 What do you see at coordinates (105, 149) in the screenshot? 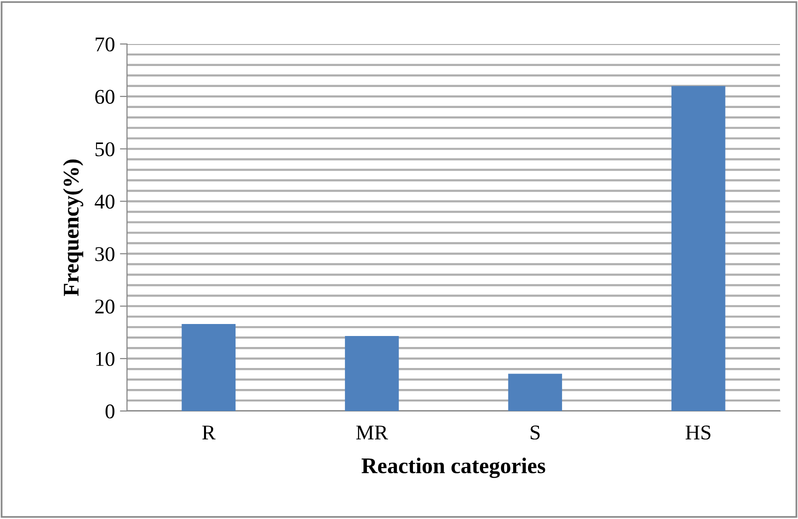
I see `y-tick-label: 50` at bounding box center [105, 149].